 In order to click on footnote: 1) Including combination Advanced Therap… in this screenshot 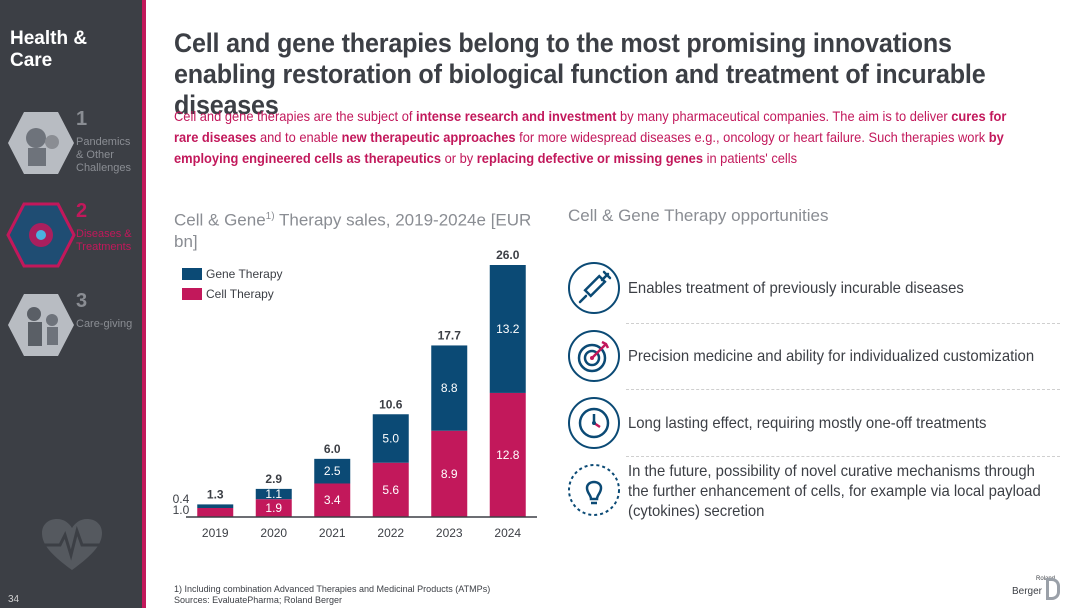, I will do `click(332, 595)`.